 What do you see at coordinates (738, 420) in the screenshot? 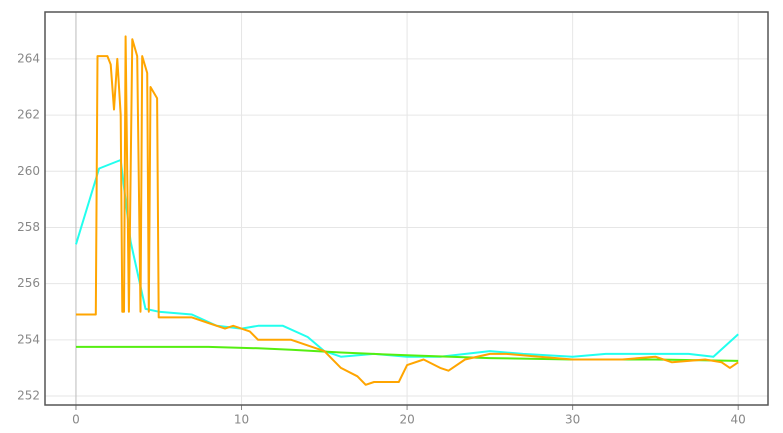
I see `x-tick-label: 40` at bounding box center [738, 420].